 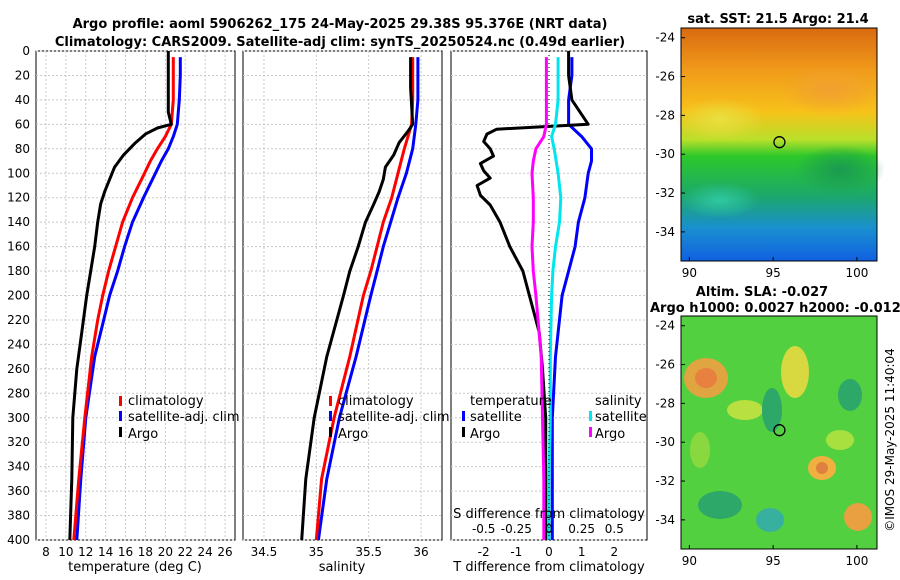 What do you see at coordinates (665, 403) in the screenshot?
I see `sla-lat-tick-label: -28` at bounding box center [665, 403].